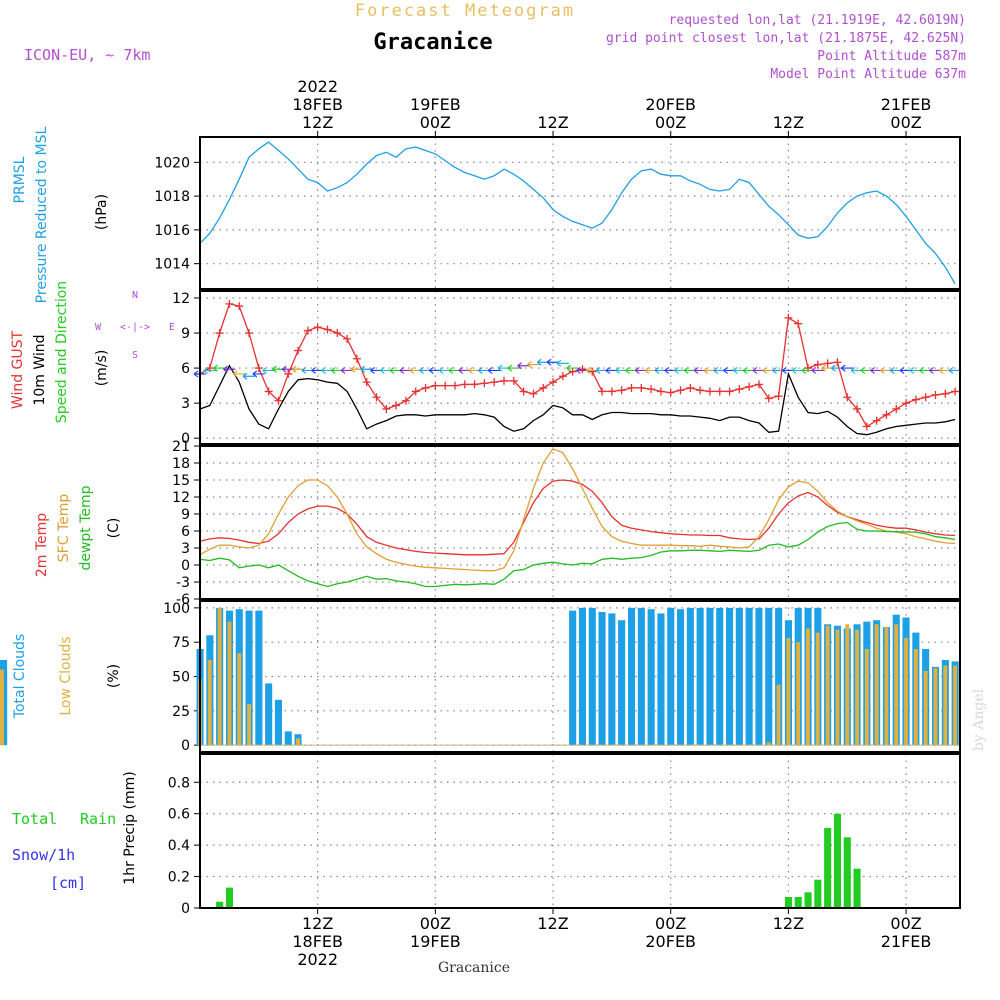  What do you see at coordinates (114, 528) in the screenshot?
I see `temp-unit: (C)` at bounding box center [114, 528].